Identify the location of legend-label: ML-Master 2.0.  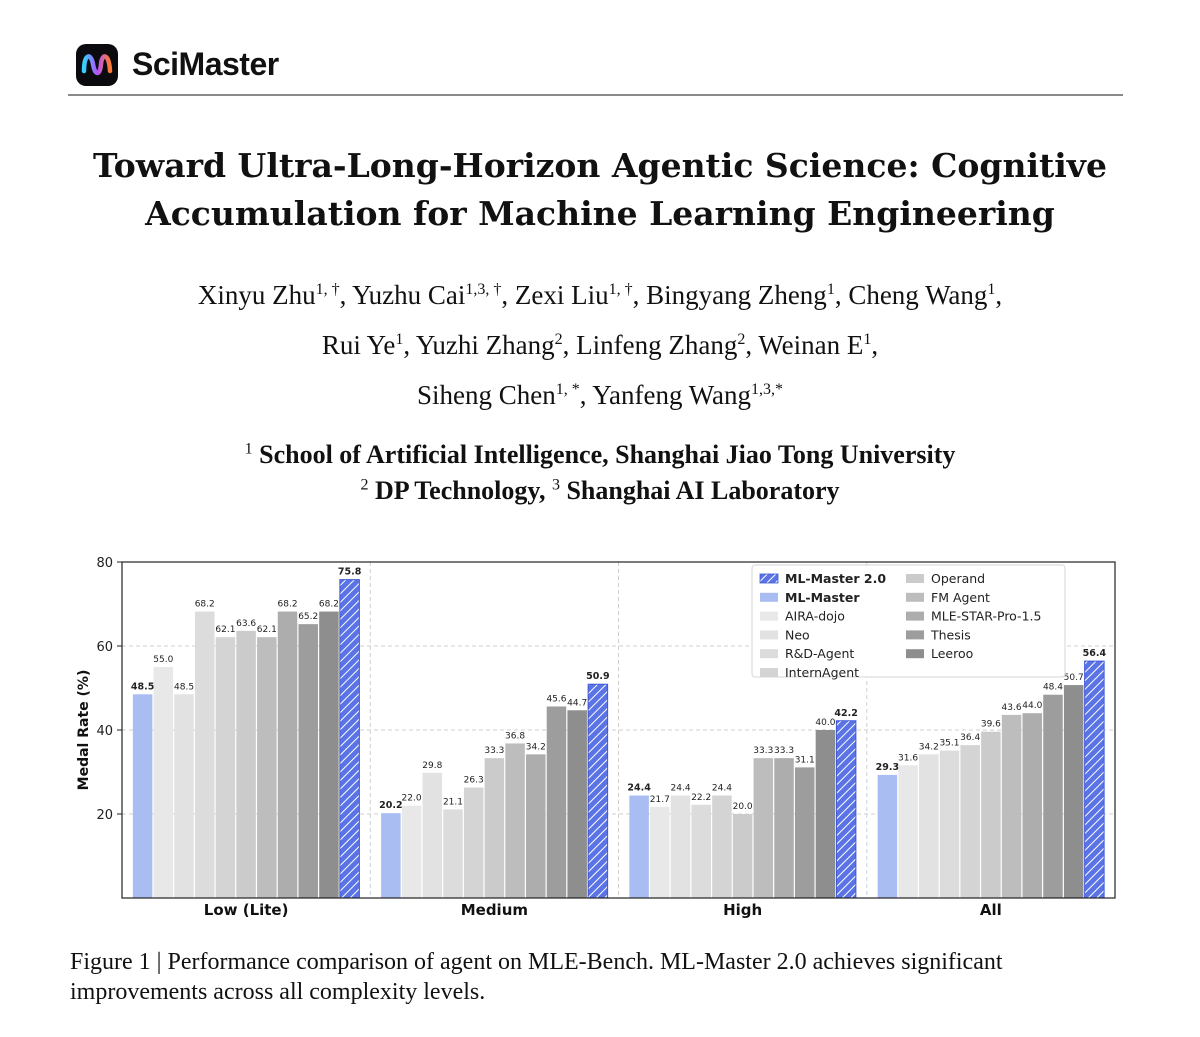
(835, 578).